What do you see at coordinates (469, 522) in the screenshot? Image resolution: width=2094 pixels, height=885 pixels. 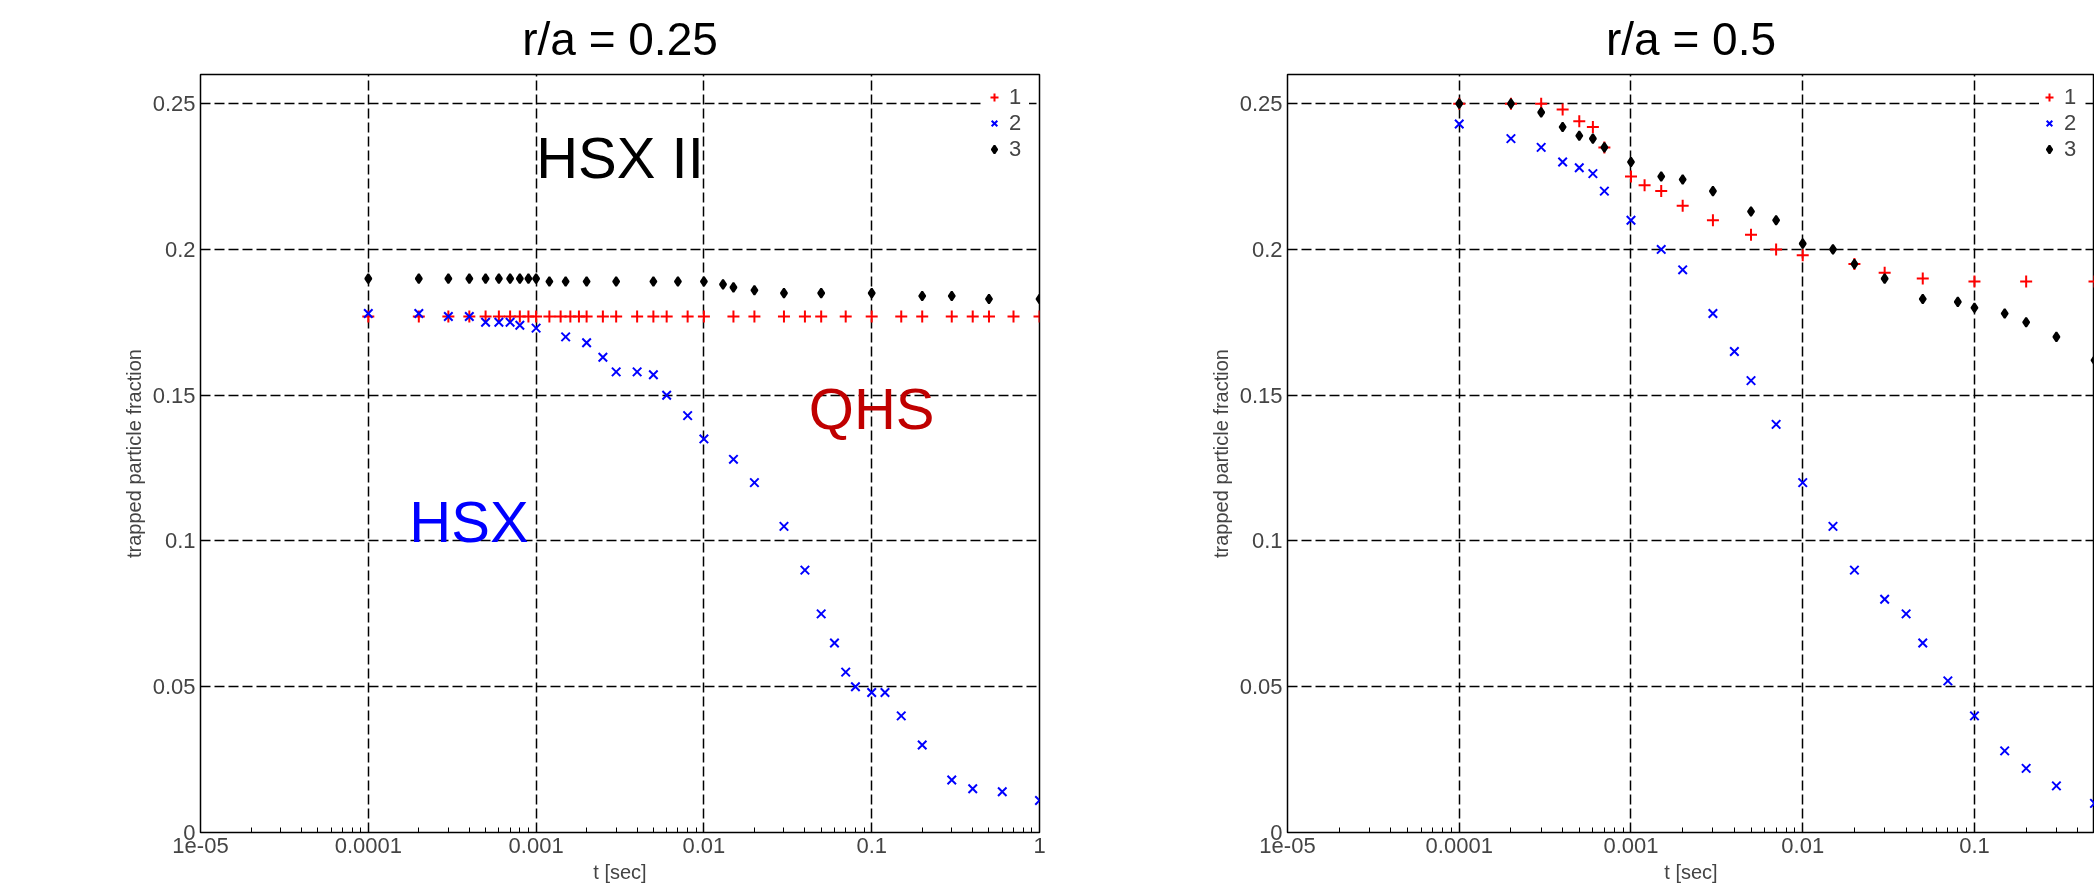 I see `annotation: HSX` at bounding box center [469, 522].